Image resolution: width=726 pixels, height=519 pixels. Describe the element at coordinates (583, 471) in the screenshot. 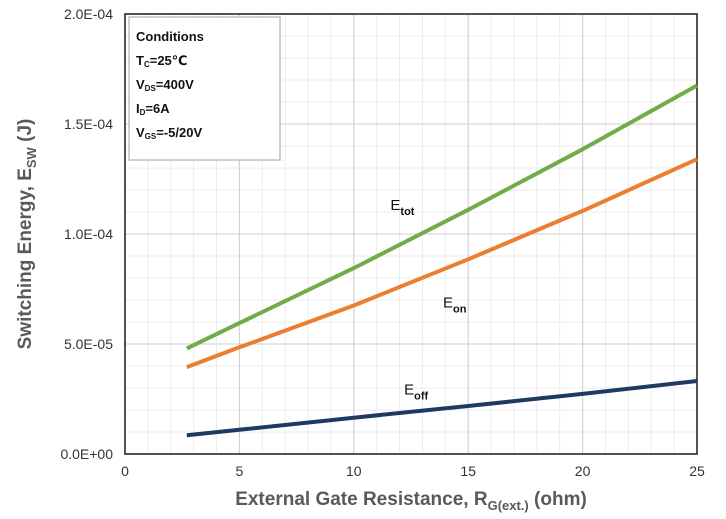

I see `x-tick-label: 20` at that location.